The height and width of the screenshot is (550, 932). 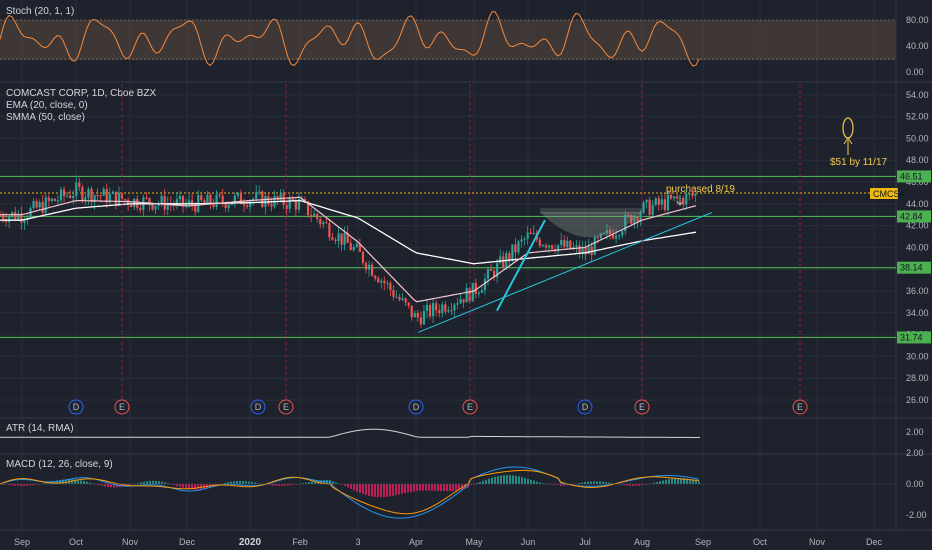 I want to click on time-tick-label: Sep, so click(x=22, y=542).